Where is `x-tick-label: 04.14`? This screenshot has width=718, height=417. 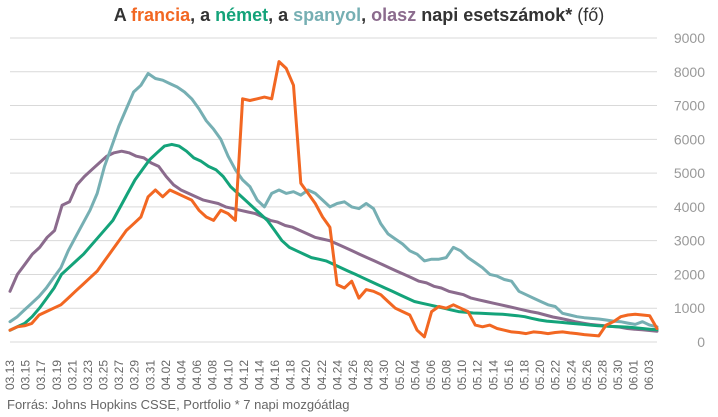 x-tick-label: 04.14 is located at coordinates (259, 375).